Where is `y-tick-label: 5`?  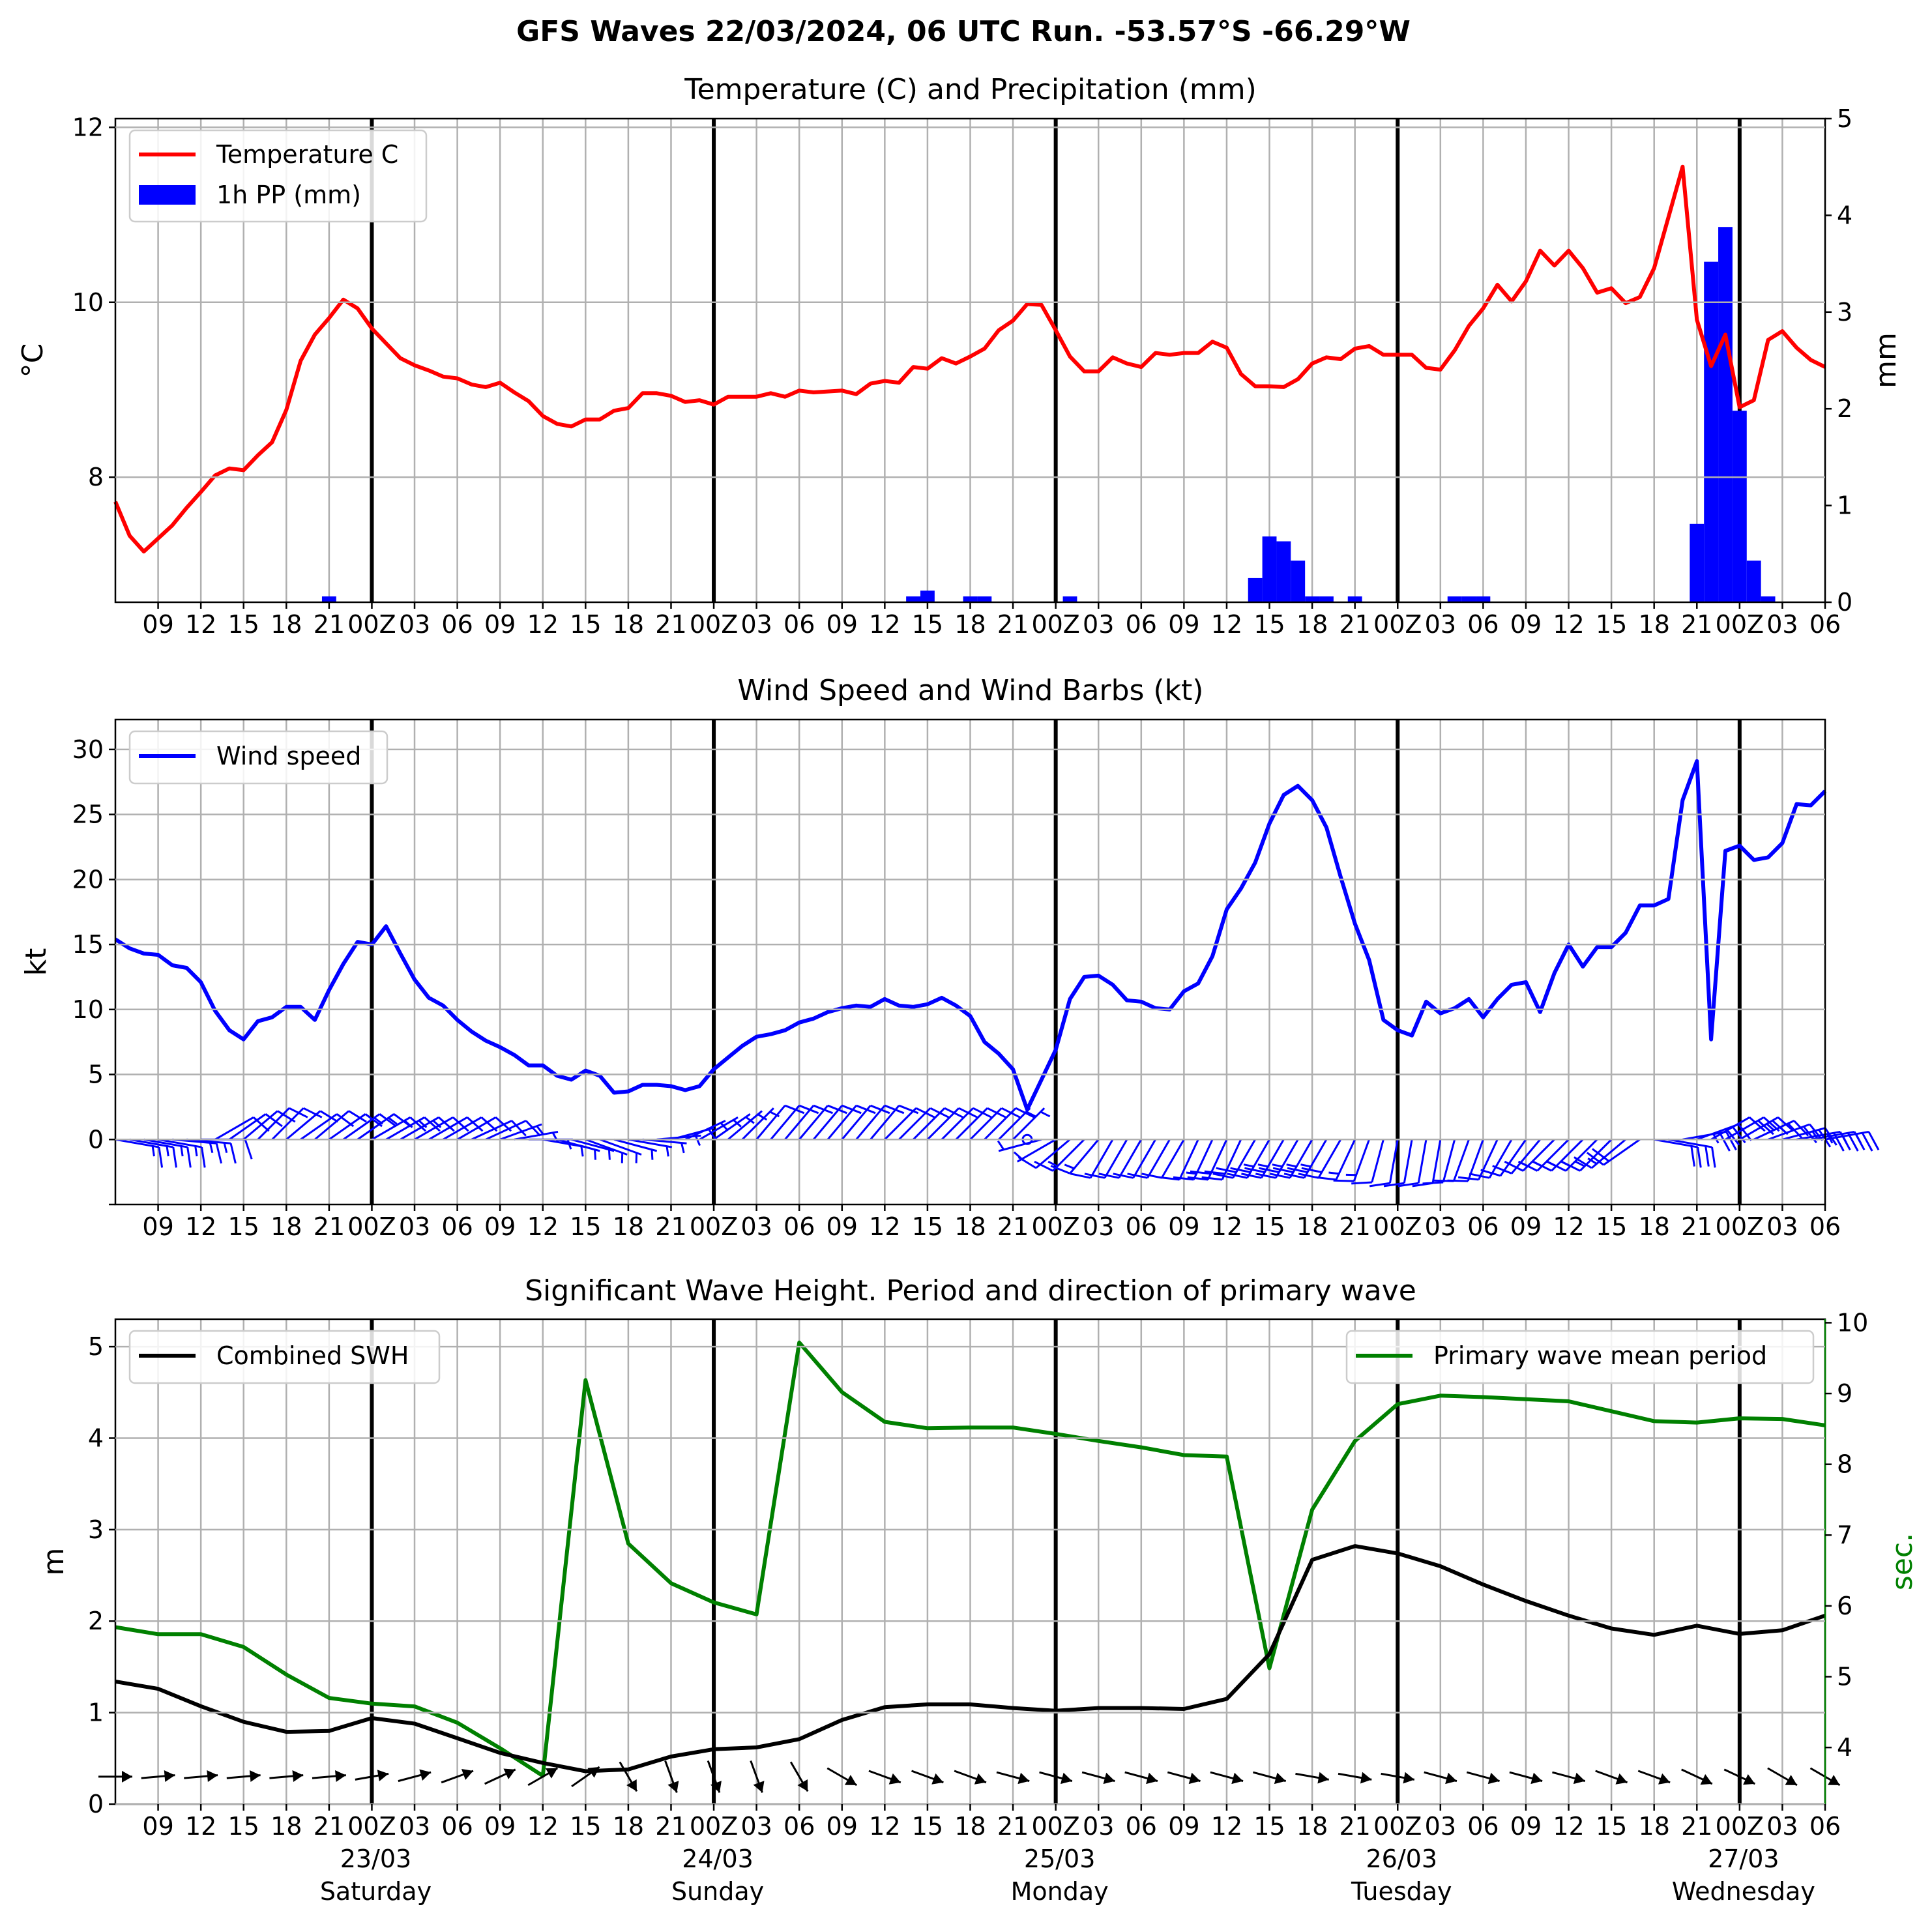
y-tick-label: 5 is located at coordinates (96, 1074).